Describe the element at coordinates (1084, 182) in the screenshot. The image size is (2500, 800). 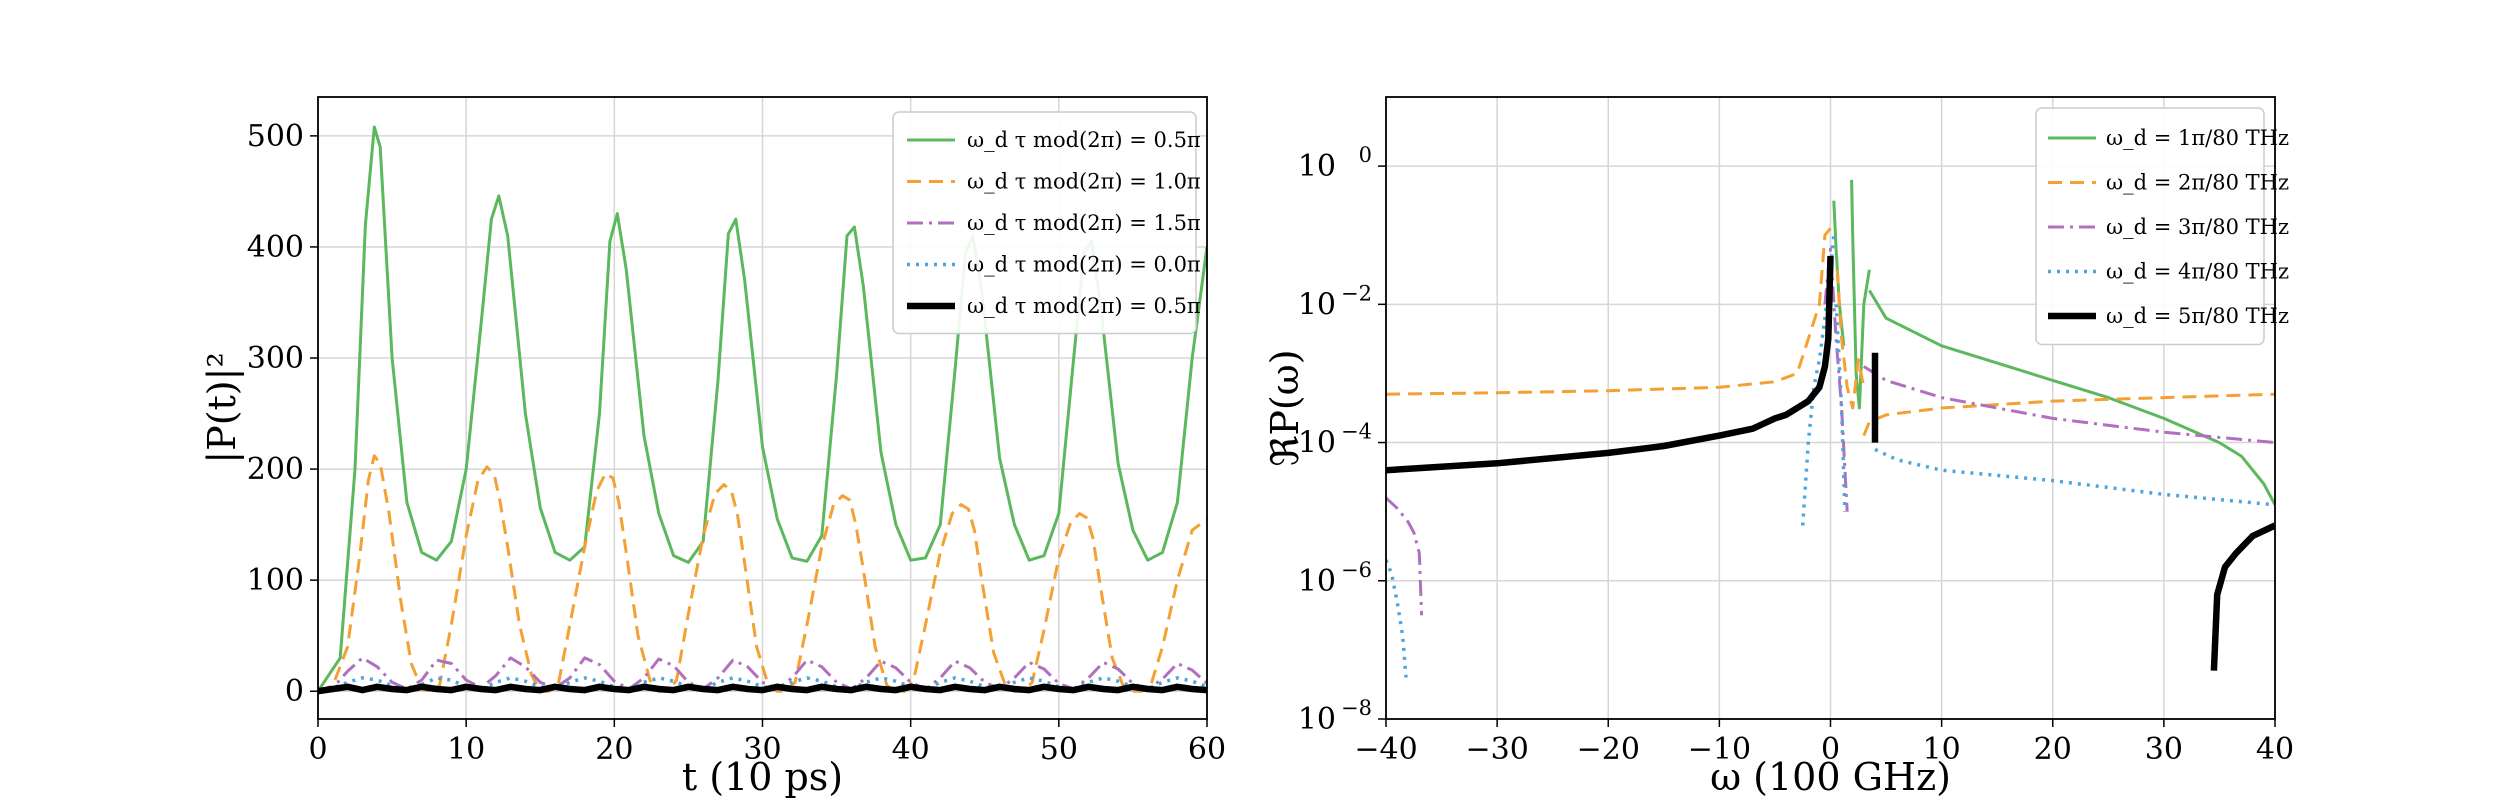
I see `legend-label-1: ω_d τ mod(2π) = 1.0π` at that location.